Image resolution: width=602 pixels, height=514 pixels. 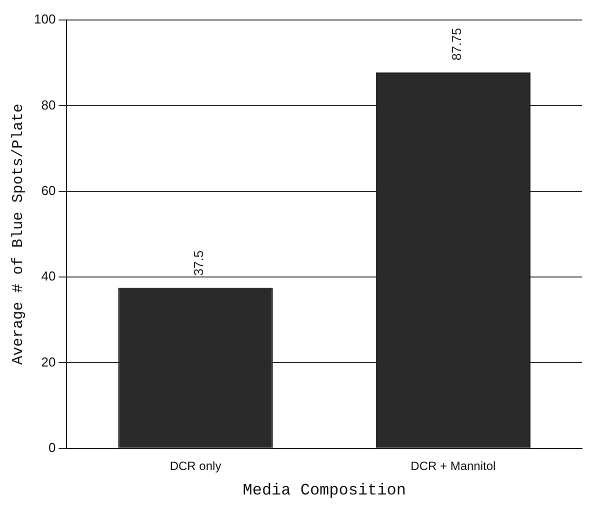 What do you see at coordinates (48, 362) in the screenshot?
I see `y-tick-label: 20` at bounding box center [48, 362].